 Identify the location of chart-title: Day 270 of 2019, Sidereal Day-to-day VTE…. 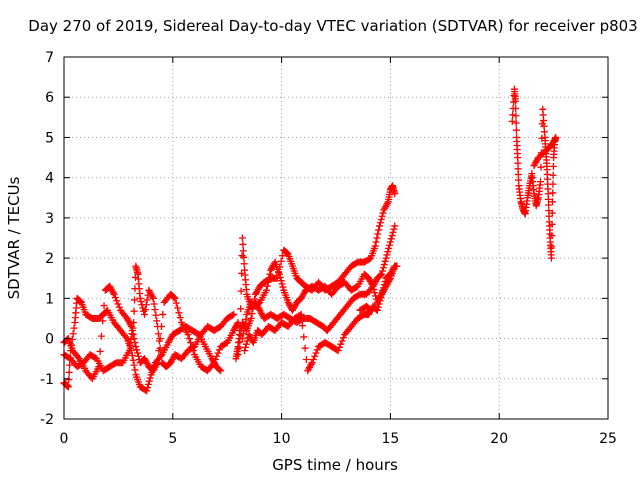
(332, 26).